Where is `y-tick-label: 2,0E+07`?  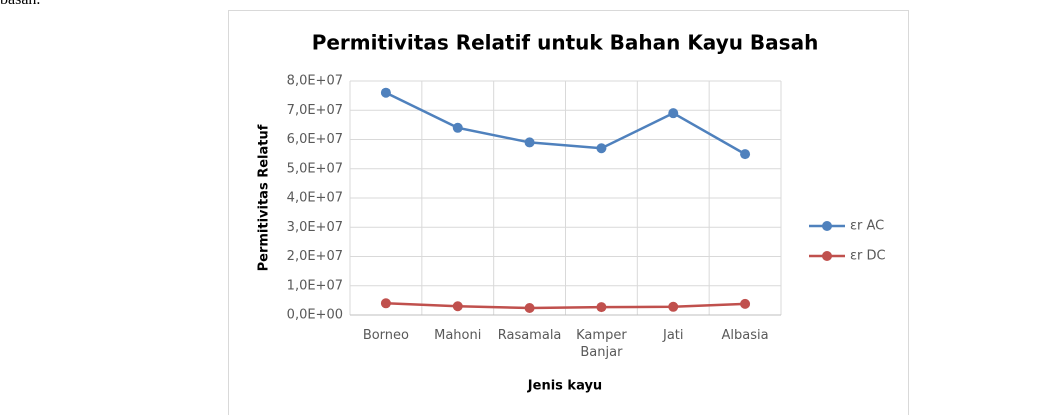 y-tick-label: 2,0E+07 is located at coordinates (315, 256).